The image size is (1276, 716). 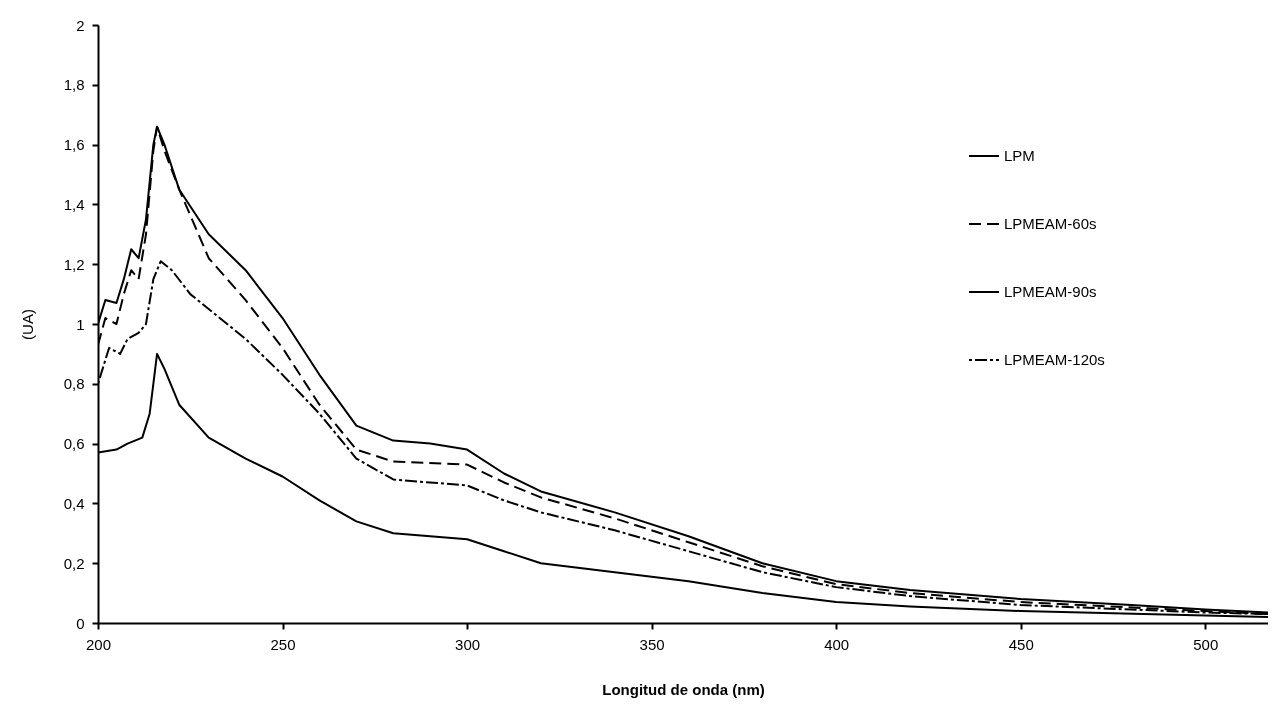 What do you see at coordinates (683, 689) in the screenshot?
I see `x-axis-title: Longitud de onda (nm)` at bounding box center [683, 689].